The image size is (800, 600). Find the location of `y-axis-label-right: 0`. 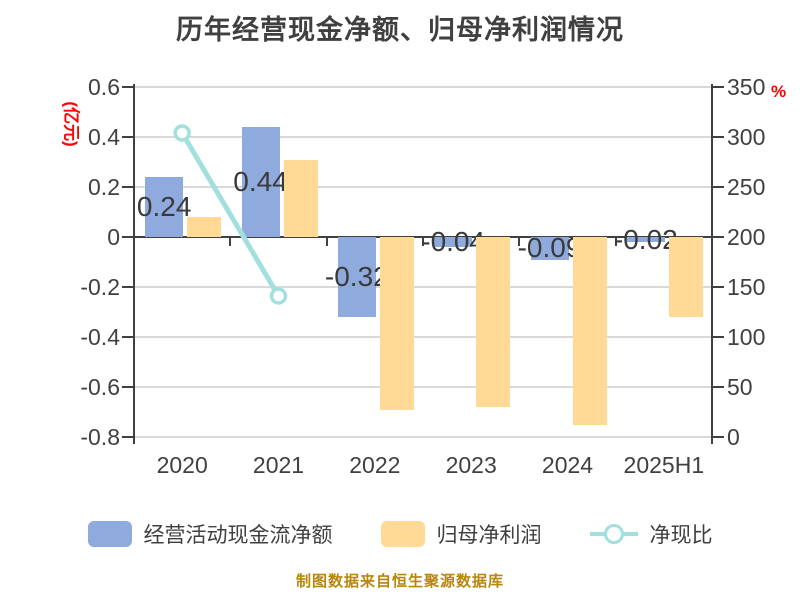

y-axis-label-right: 0 is located at coordinates (733, 437).